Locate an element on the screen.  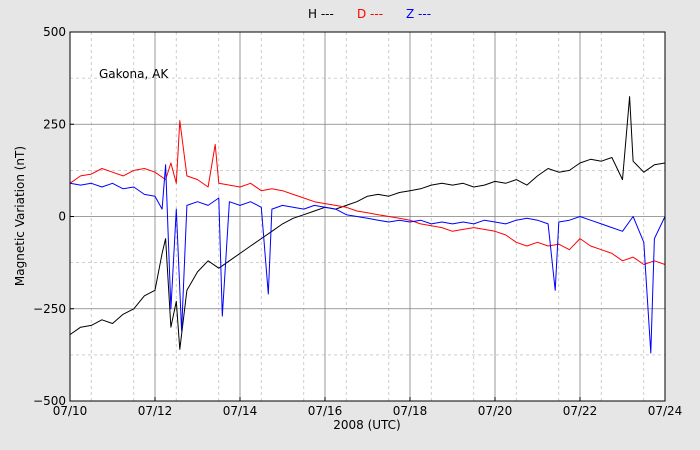
legend-d: D --- is located at coordinates (370, 14).